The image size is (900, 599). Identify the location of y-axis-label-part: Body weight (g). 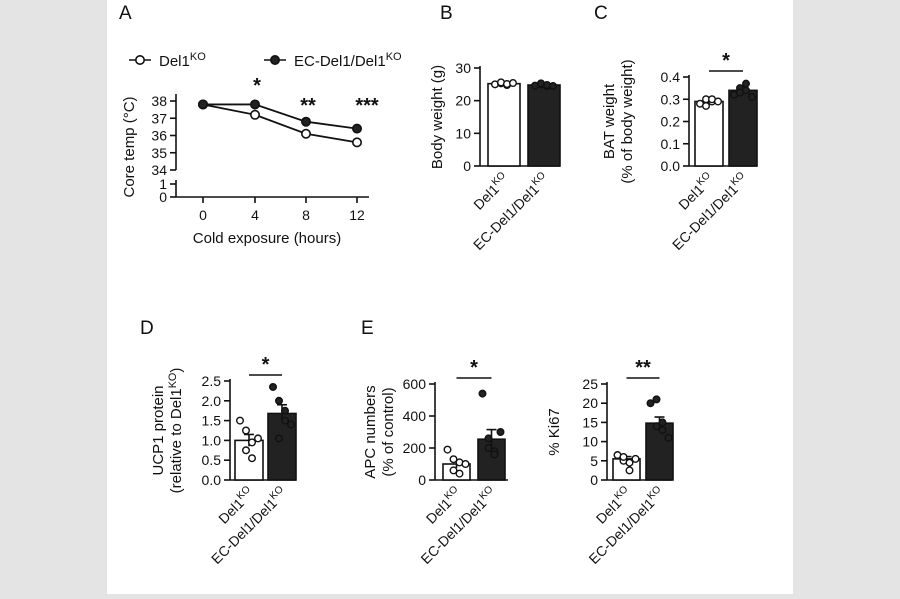
(437, 117).